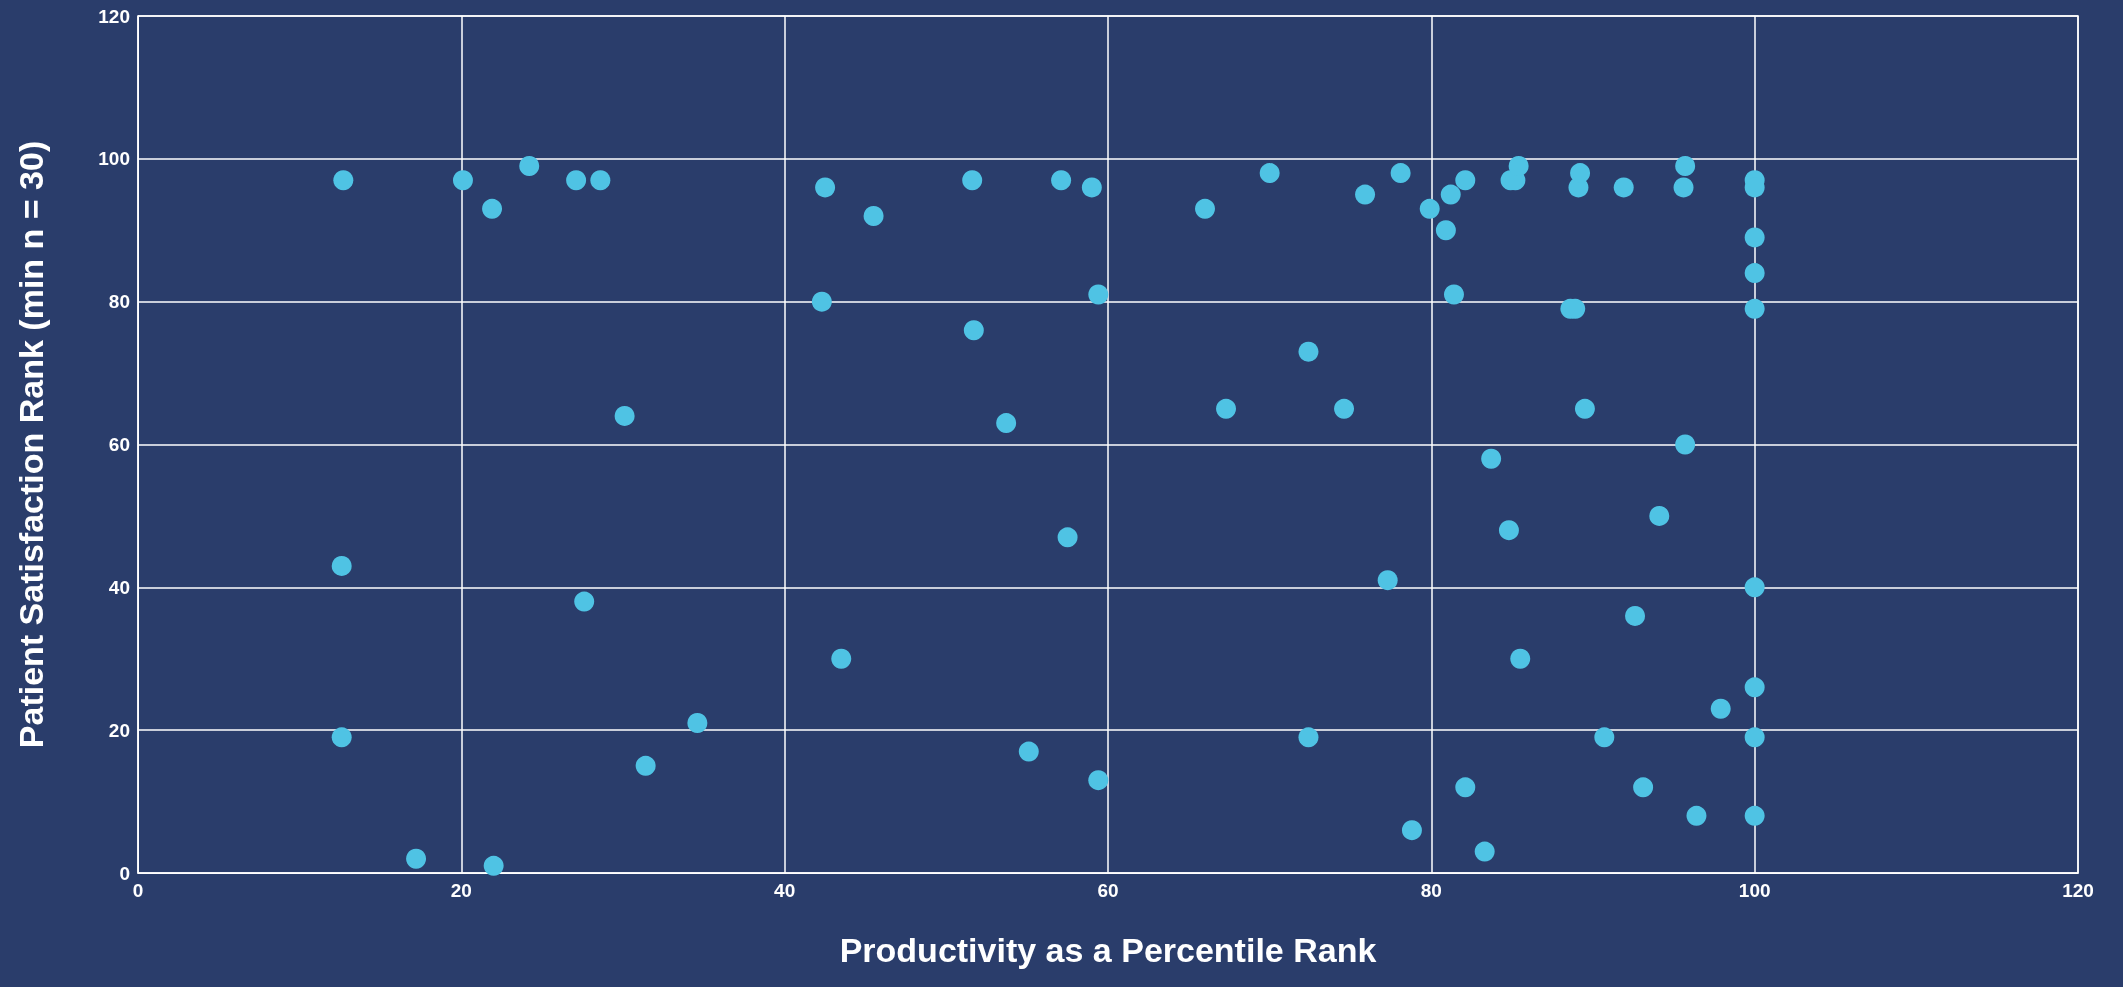  What do you see at coordinates (119, 302) in the screenshot?
I see `y-tick-label: 80` at bounding box center [119, 302].